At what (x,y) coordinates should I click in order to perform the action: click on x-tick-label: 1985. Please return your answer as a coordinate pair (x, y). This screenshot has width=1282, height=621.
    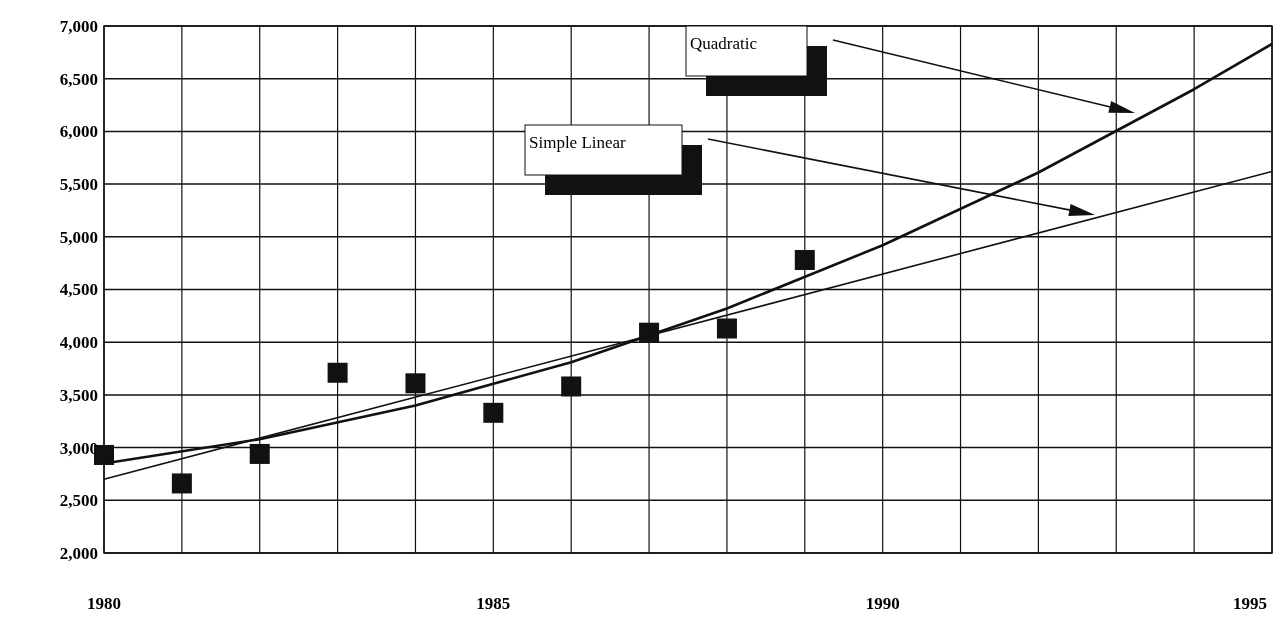
    Looking at the image, I should click on (493, 603).